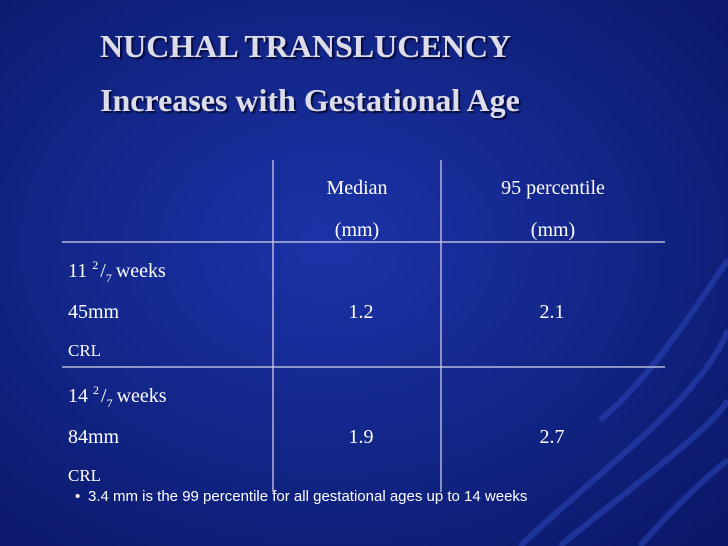 Image resolution: width=728 pixels, height=546 pixels. I want to click on header-cell: Median, so click(356, 188).